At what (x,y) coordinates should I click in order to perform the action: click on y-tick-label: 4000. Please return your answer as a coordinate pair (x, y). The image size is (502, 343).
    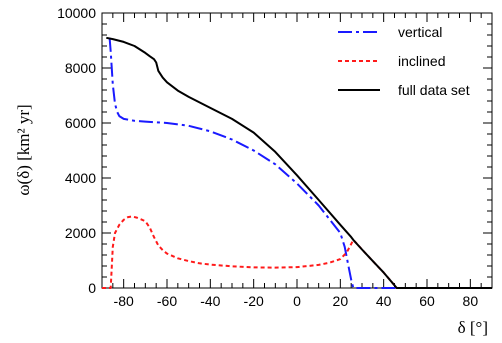
    Looking at the image, I should click on (80, 178).